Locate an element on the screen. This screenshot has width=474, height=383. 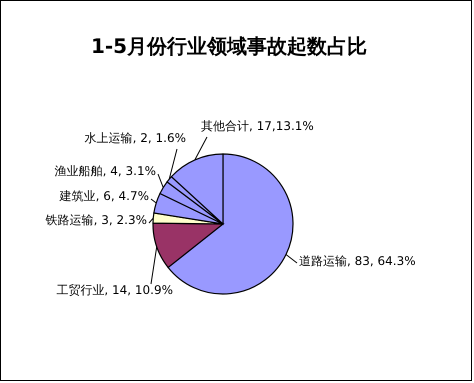
slice-label: 工贸行业, 14, 10.9% is located at coordinates (114, 290).